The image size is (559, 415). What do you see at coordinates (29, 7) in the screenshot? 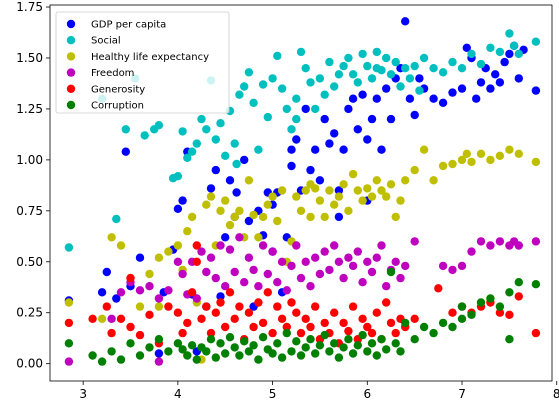
I see `y-tick-label: 1.75` at bounding box center [29, 7].